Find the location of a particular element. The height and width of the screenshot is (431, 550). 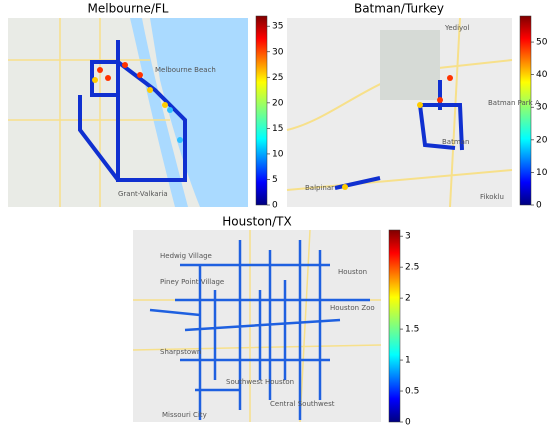

colorbar-tick-label: 25 is located at coordinates (277, 78).